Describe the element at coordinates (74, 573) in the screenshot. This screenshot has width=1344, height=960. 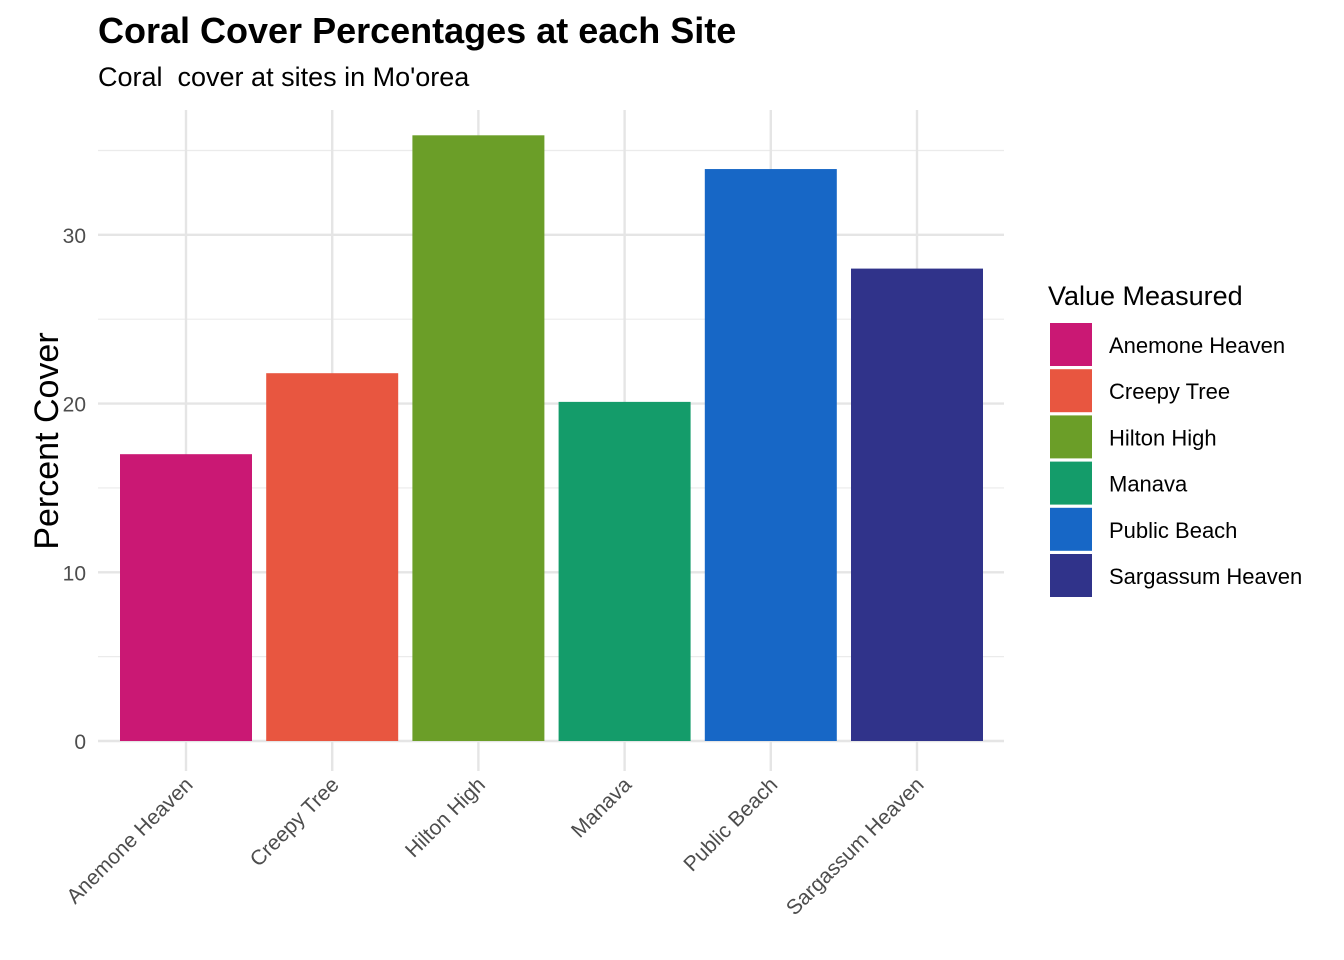
I see `y-tick-label: 10` at that location.